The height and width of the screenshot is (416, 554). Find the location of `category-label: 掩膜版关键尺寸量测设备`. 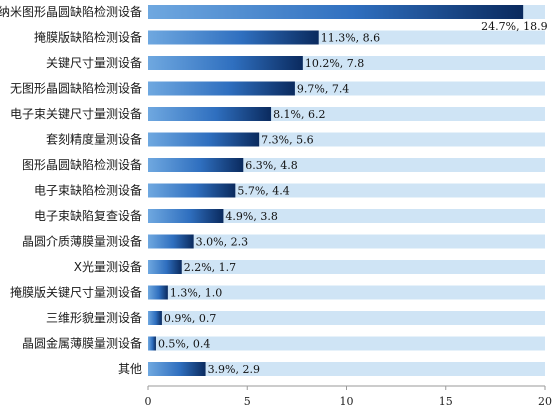

category-label: 掩膜版关键尺寸量测设备 is located at coordinates (76, 293).